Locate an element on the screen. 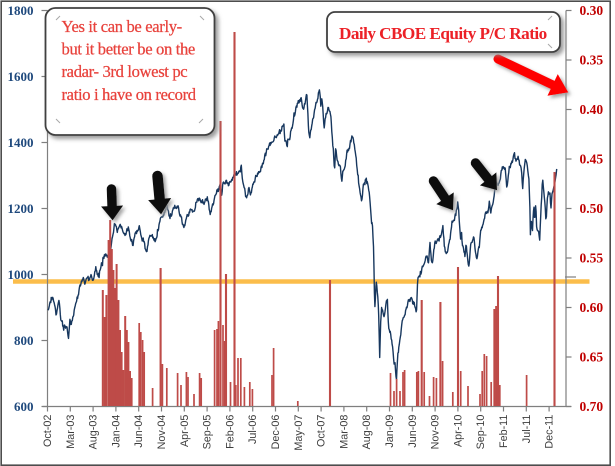  svg-text: Jun-09 is located at coordinates (413, 431).